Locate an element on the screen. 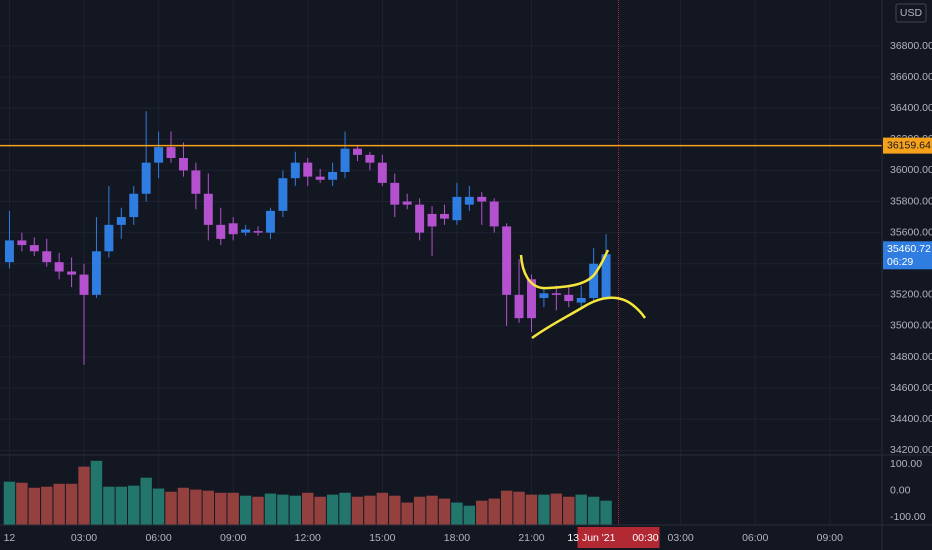  y-tick-label: 36400.00 is located at coordinates (911, 108).